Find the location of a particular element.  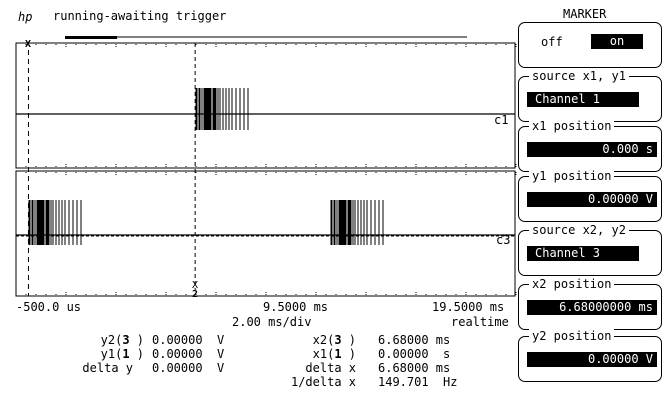

marker-on-option: on is located at coordinates (617, 41).